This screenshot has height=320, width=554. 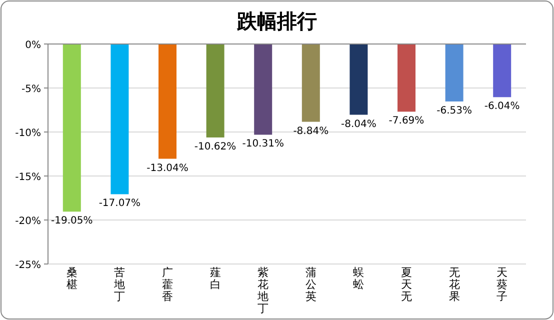 What do you see at coordinates (311, 131) in the screenshot?
I see `data-label: -8.84%` at bounding box center [311, 131].